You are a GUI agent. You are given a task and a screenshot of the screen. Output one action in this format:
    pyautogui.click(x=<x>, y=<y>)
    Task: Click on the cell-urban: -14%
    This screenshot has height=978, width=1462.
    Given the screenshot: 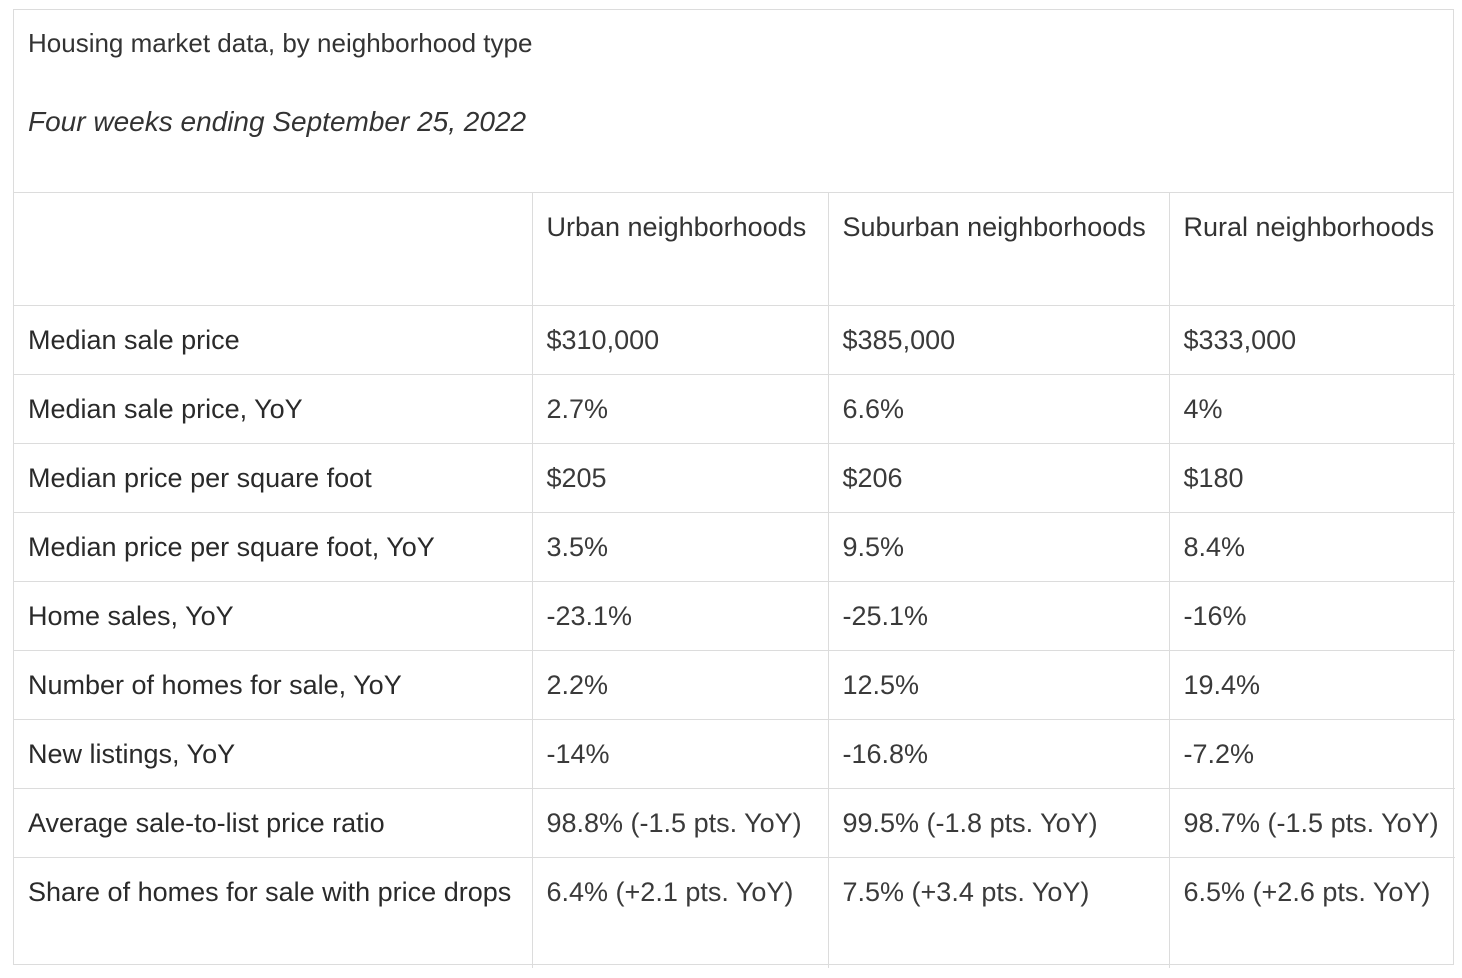 What is the action you would take?
    pyautogui.click(x=680, y=754)
    